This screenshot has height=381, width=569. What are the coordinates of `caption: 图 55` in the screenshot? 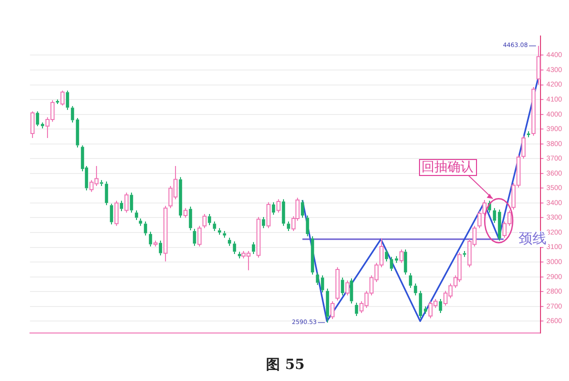 It's located at (285, 365).